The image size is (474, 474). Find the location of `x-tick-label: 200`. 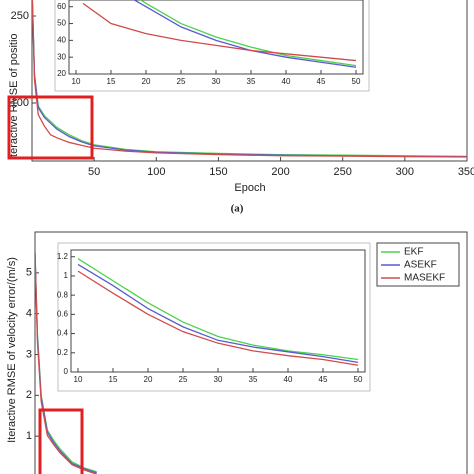

x-tick-label: 200 is located at coordinates (280, 172).